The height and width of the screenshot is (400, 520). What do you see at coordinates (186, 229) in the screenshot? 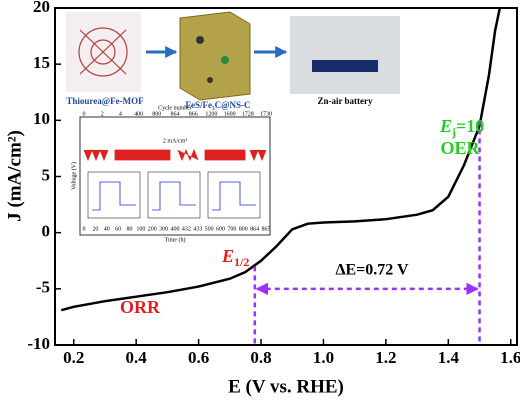
I see `inset-time-tick: 432` at bounding box center [186, 229].